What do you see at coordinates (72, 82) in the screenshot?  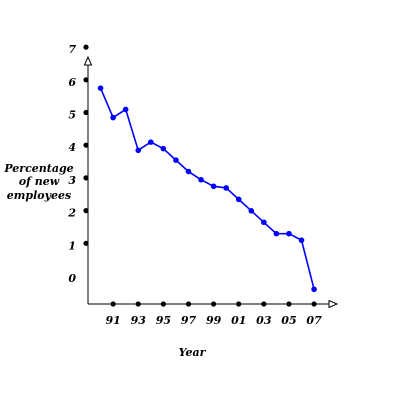 I see `y-tick-label: 6` at bounding box center [72, 82].